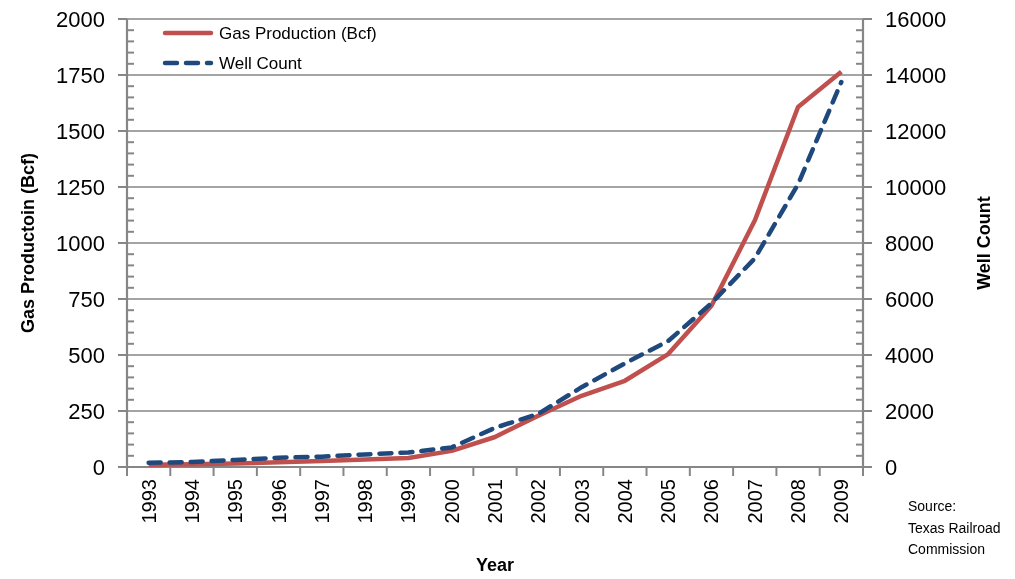 The width and height of the screenshot is (1015, 579). I want to click on x-tick-label: 2007, so click(754, 501).